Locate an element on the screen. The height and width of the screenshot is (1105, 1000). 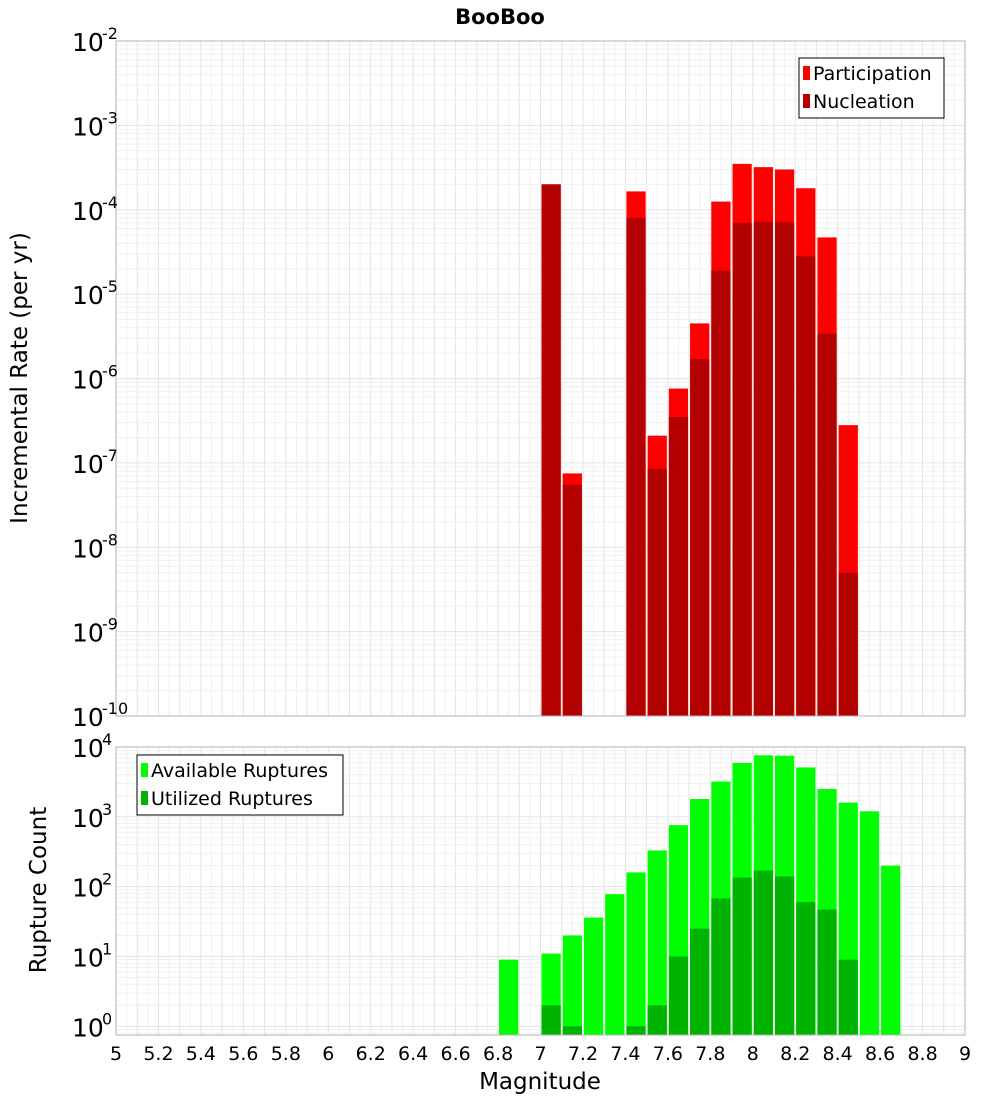
chart-title: BooBoo is located at coordinates (500, 17).